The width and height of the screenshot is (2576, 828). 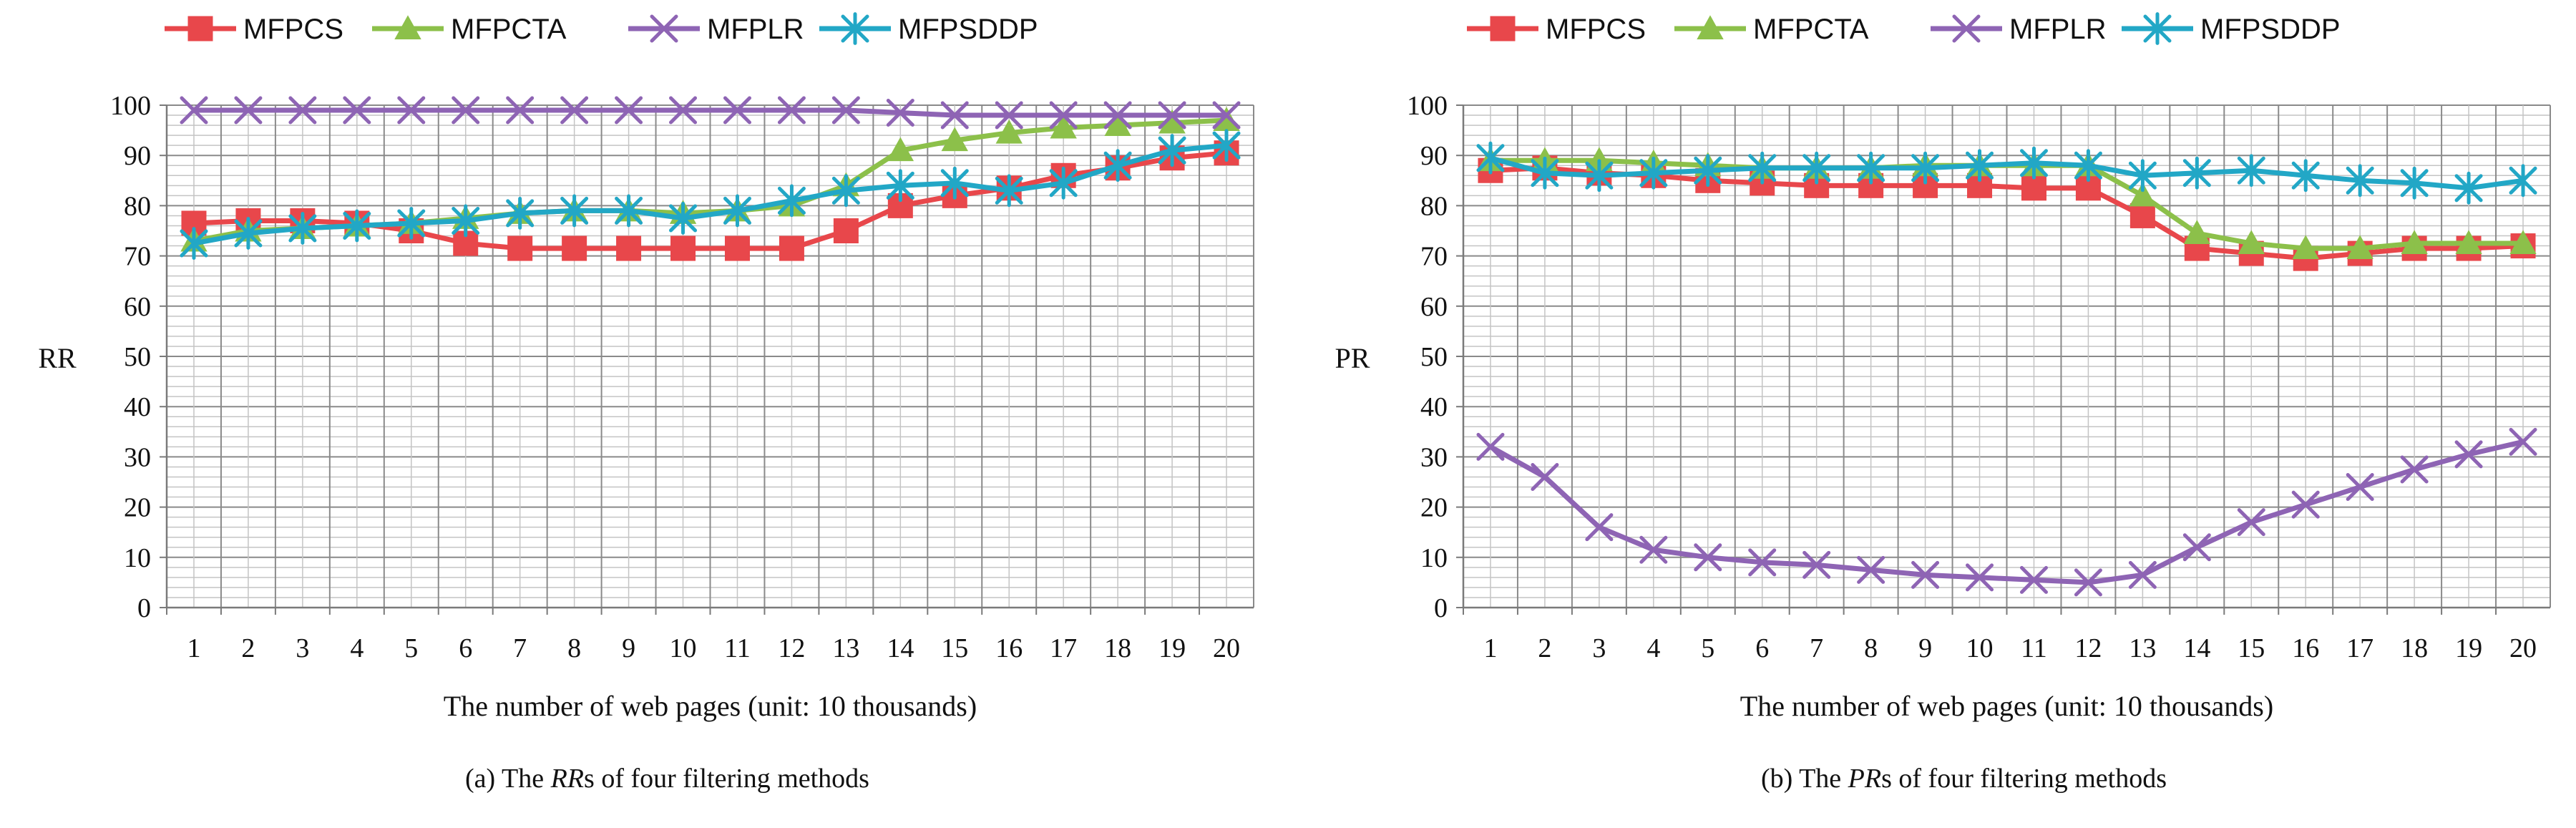 I want to click on figure-caption: (b) The PRs of four filtering methods, so click(x=1964, y=779).